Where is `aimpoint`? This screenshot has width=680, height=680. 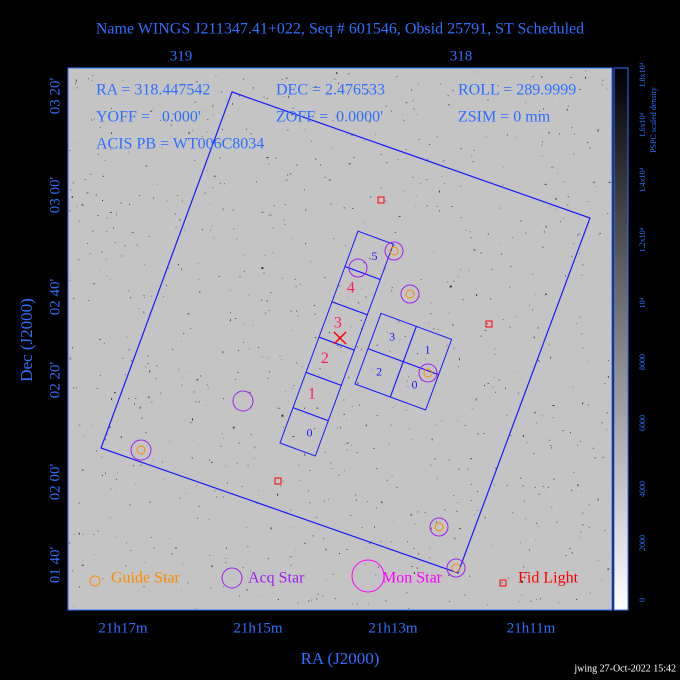
aimpoint is located at coordinates (340, 338).